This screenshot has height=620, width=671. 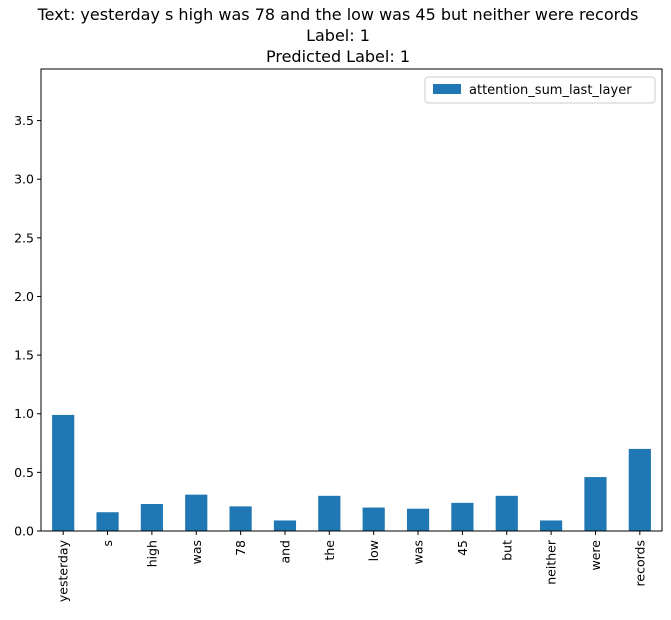 What do you see at coordinates (24, 413) in the screenshot?
I see `y-tick-label-2: 1.0` at bounding box center [24, 413].